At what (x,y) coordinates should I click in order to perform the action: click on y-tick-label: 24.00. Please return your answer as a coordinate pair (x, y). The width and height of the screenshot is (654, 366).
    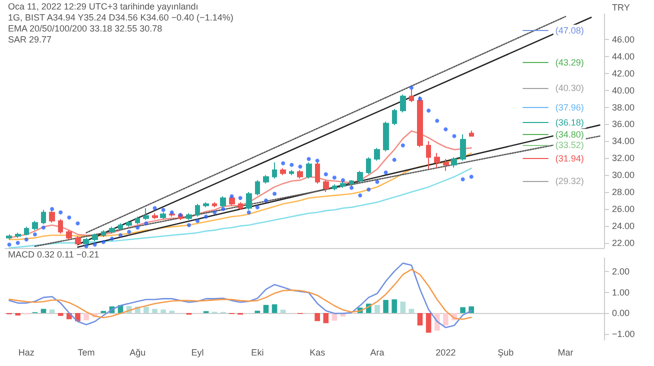
    Looking at the image, I should click on (623, 225).